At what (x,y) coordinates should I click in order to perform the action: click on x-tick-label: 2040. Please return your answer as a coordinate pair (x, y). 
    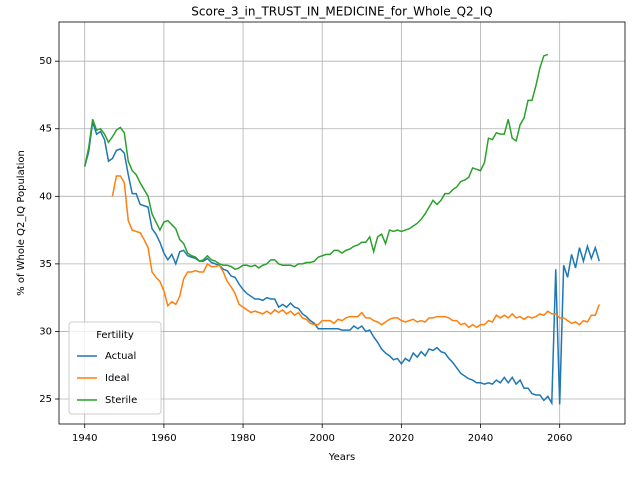
    Looking at the image, I should click on (480, 438).